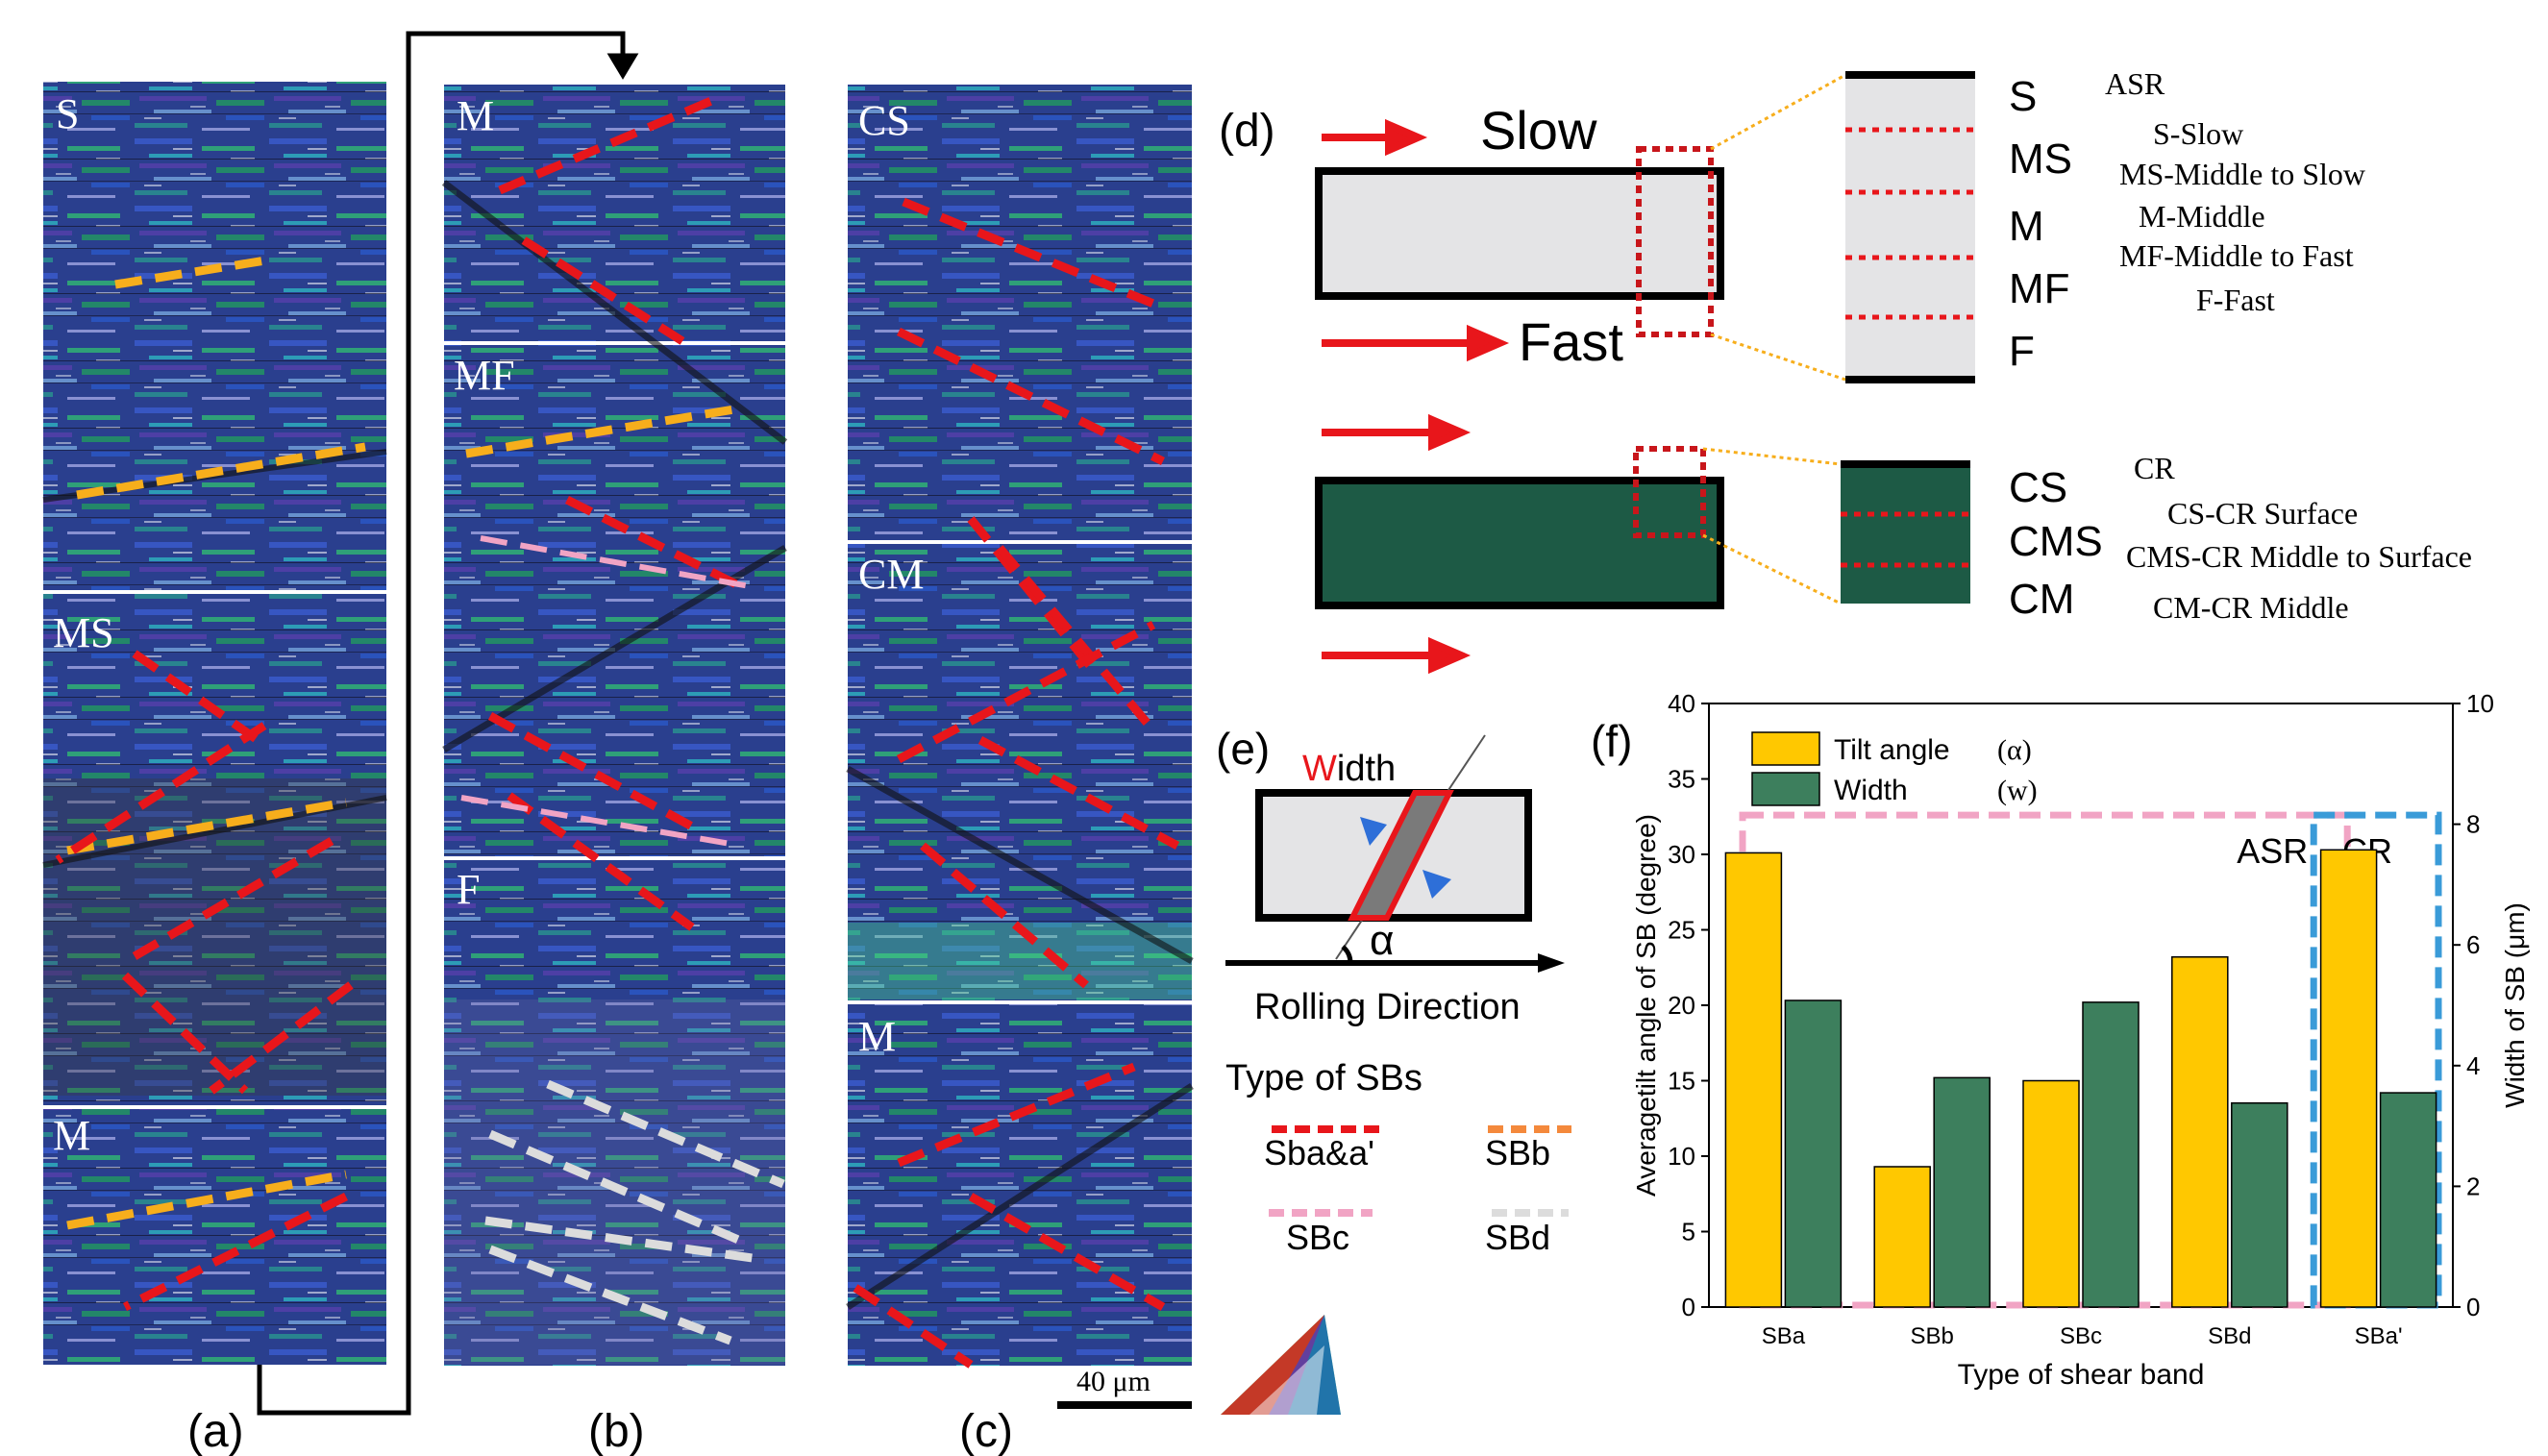  Describe the element at coordinates (2473, 1186) in the screenshot. I see `y2-tick-label: 2` at that location.